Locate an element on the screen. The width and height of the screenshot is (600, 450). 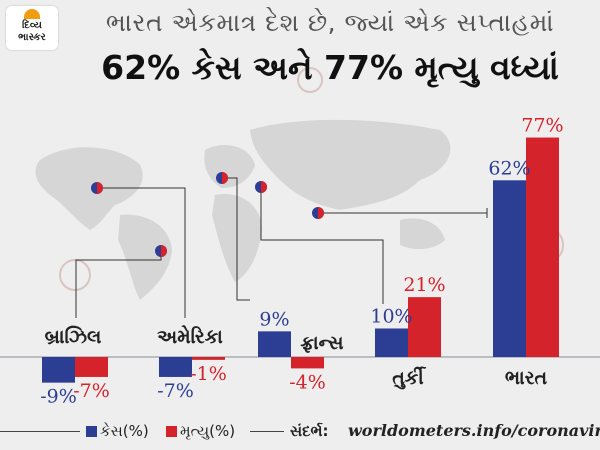
map-marker-usa is located at coordinates (97, 188).